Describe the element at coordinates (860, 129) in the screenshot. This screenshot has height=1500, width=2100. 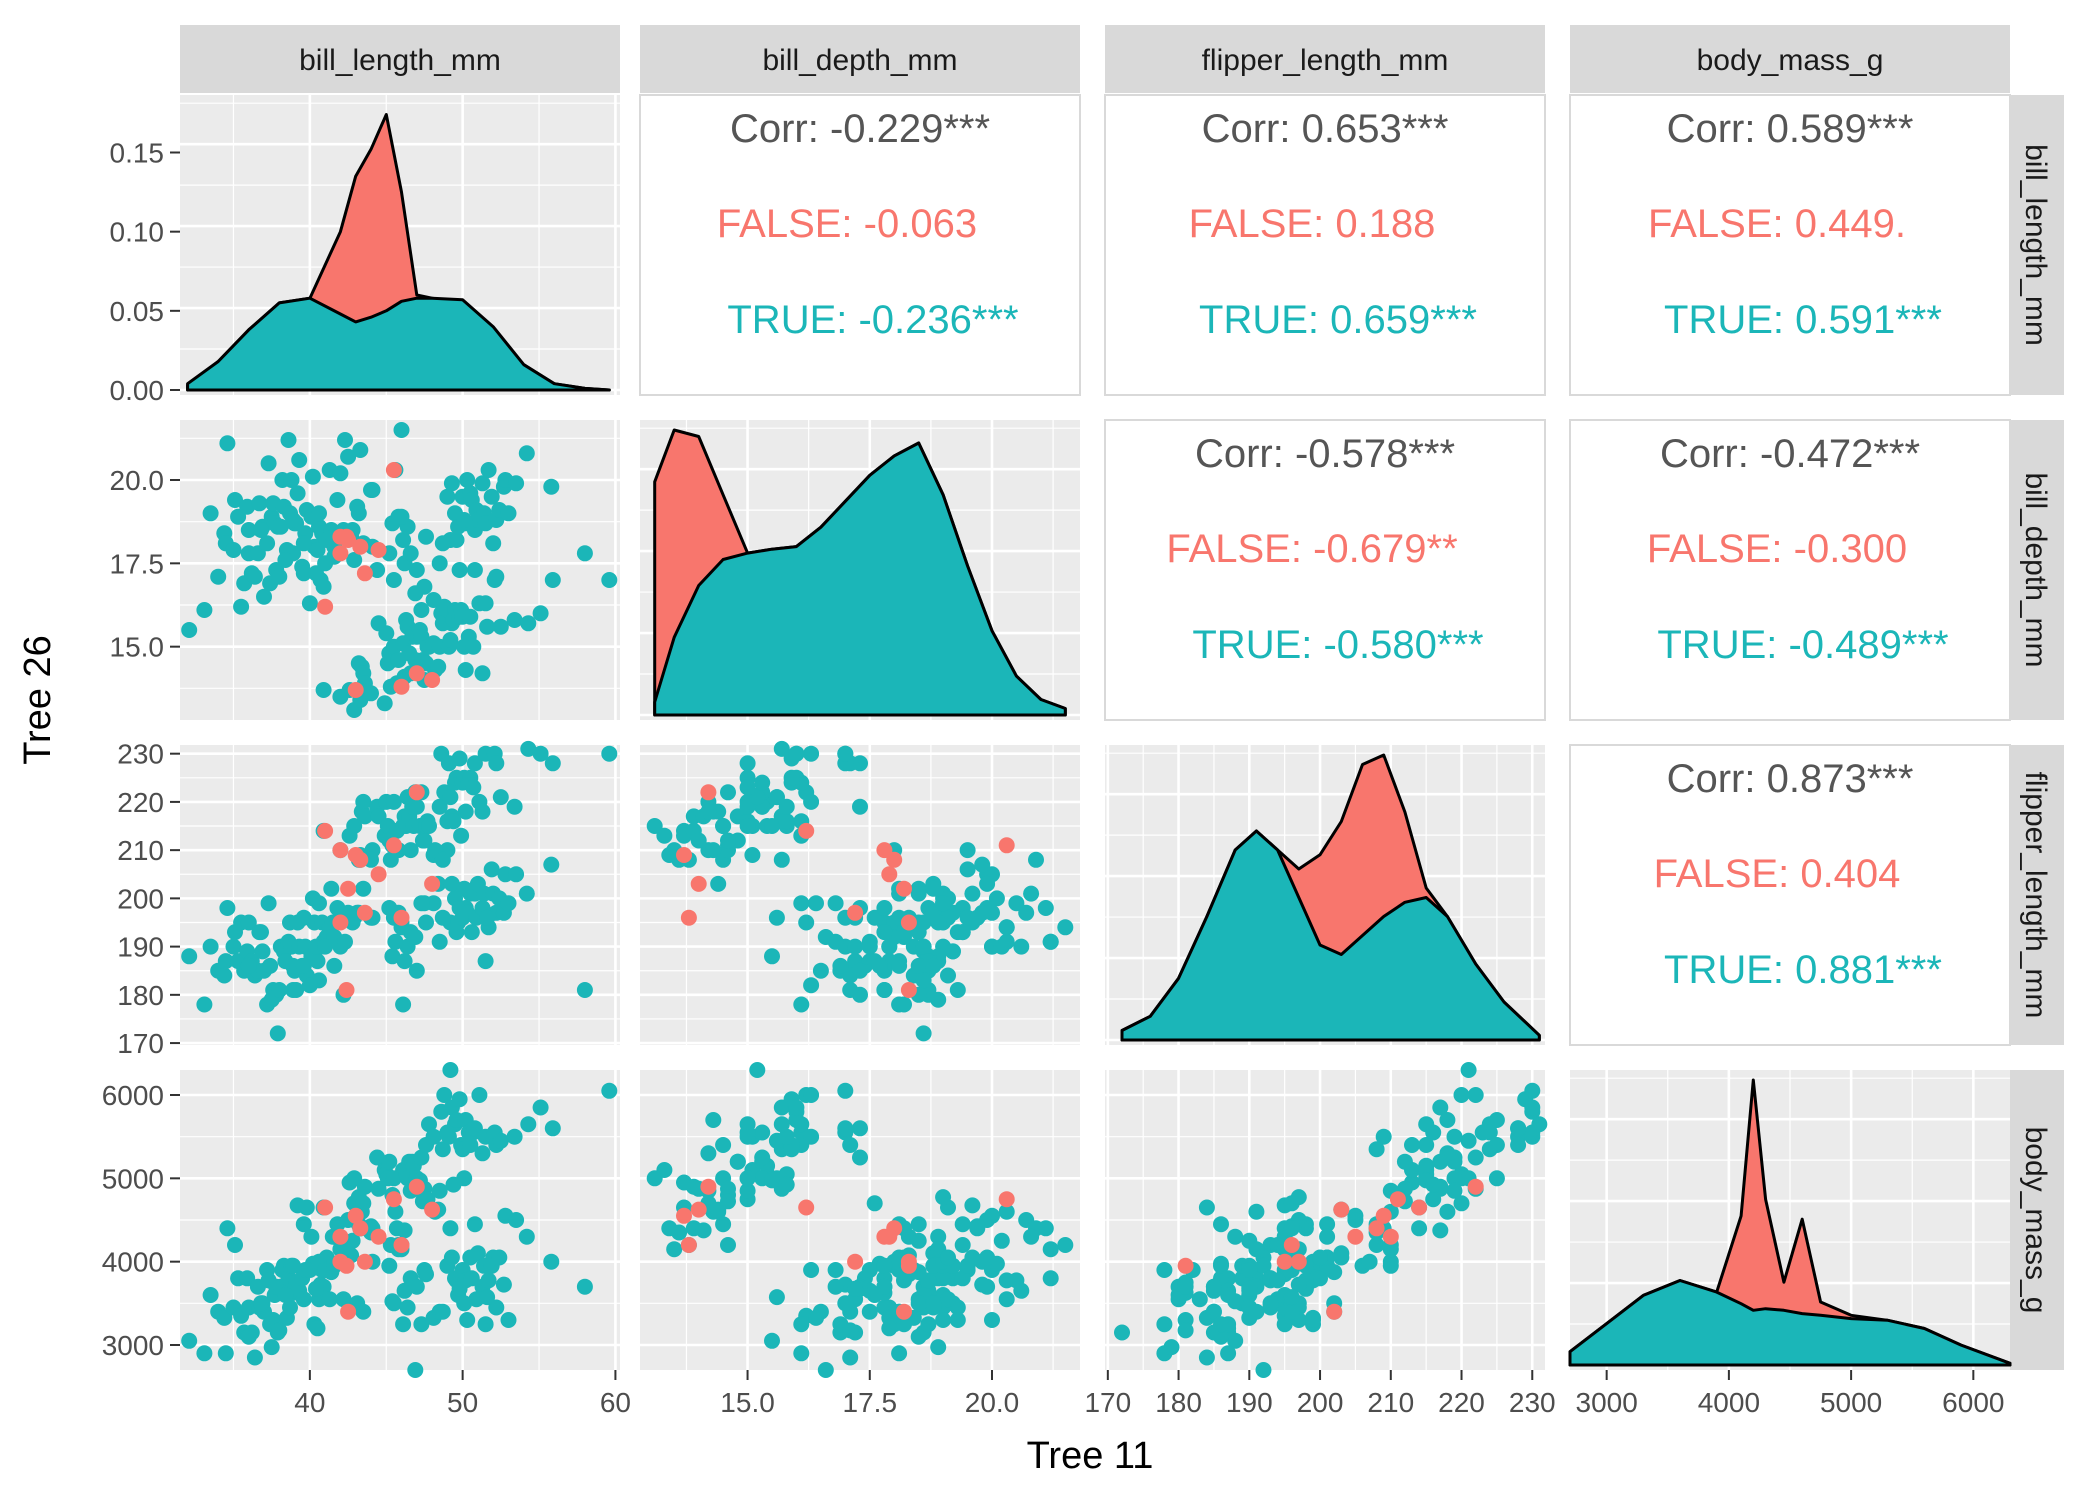
I see `correlation-overall-label: Corr: -0.229***` at that location.